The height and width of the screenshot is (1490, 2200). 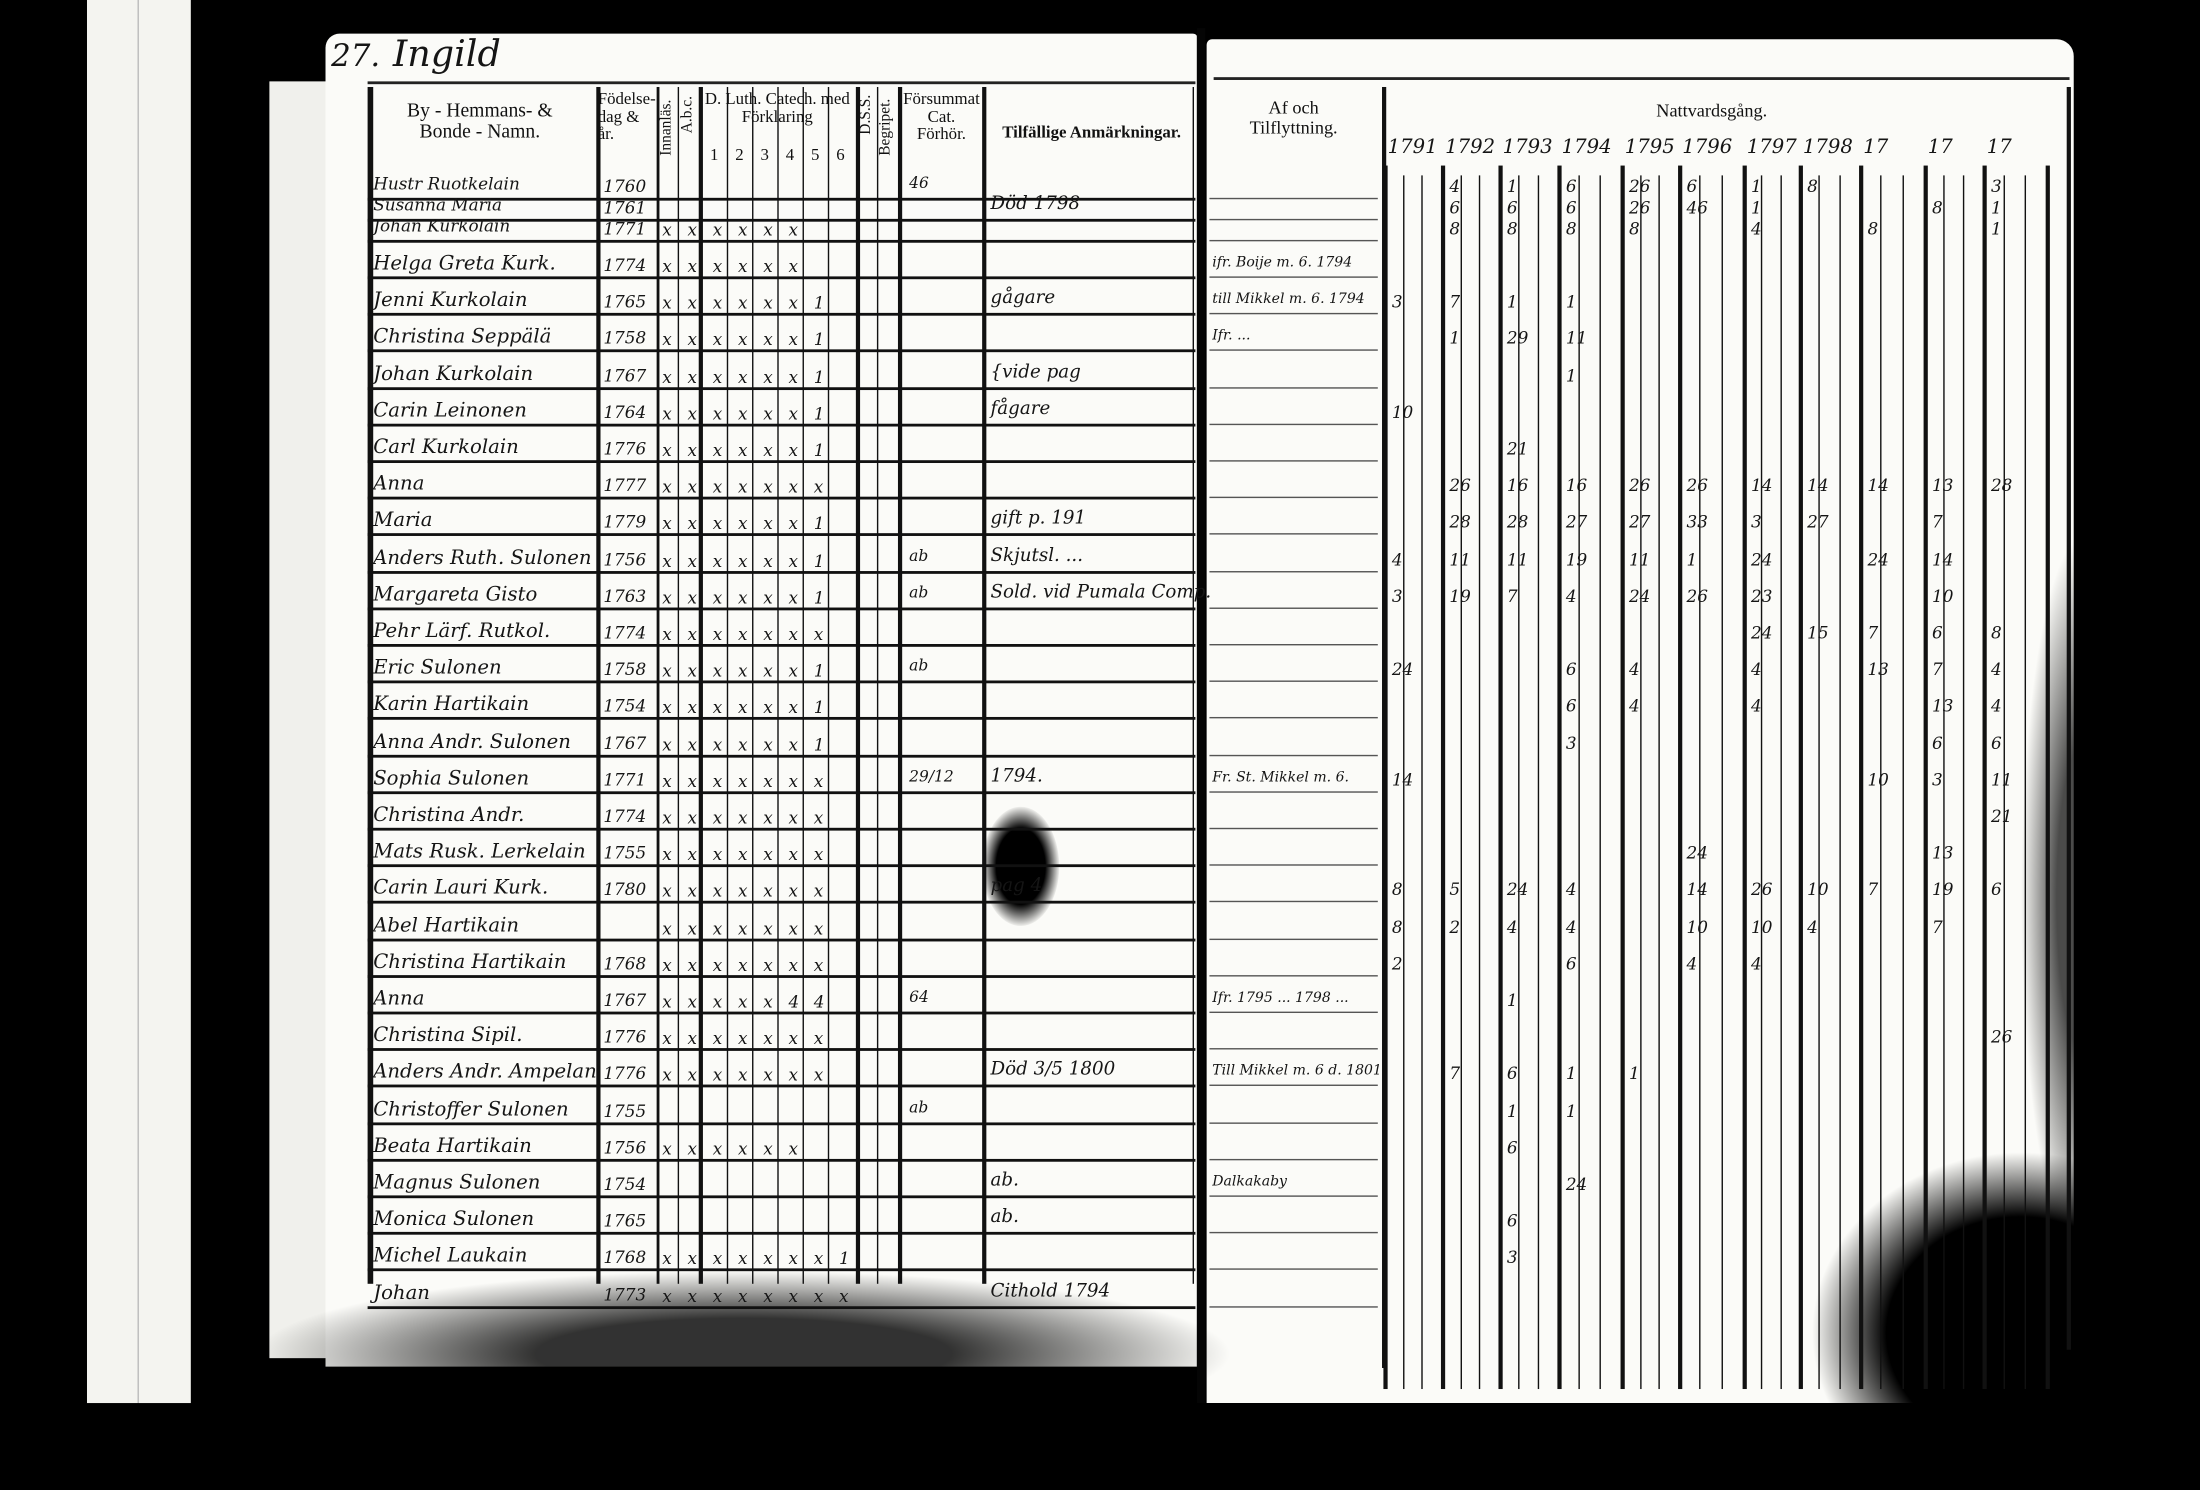 What do you see at coordinates (1517, 485) in the screenshot?
I see `communion-entry: 16` at bounding box center [1517, 485].